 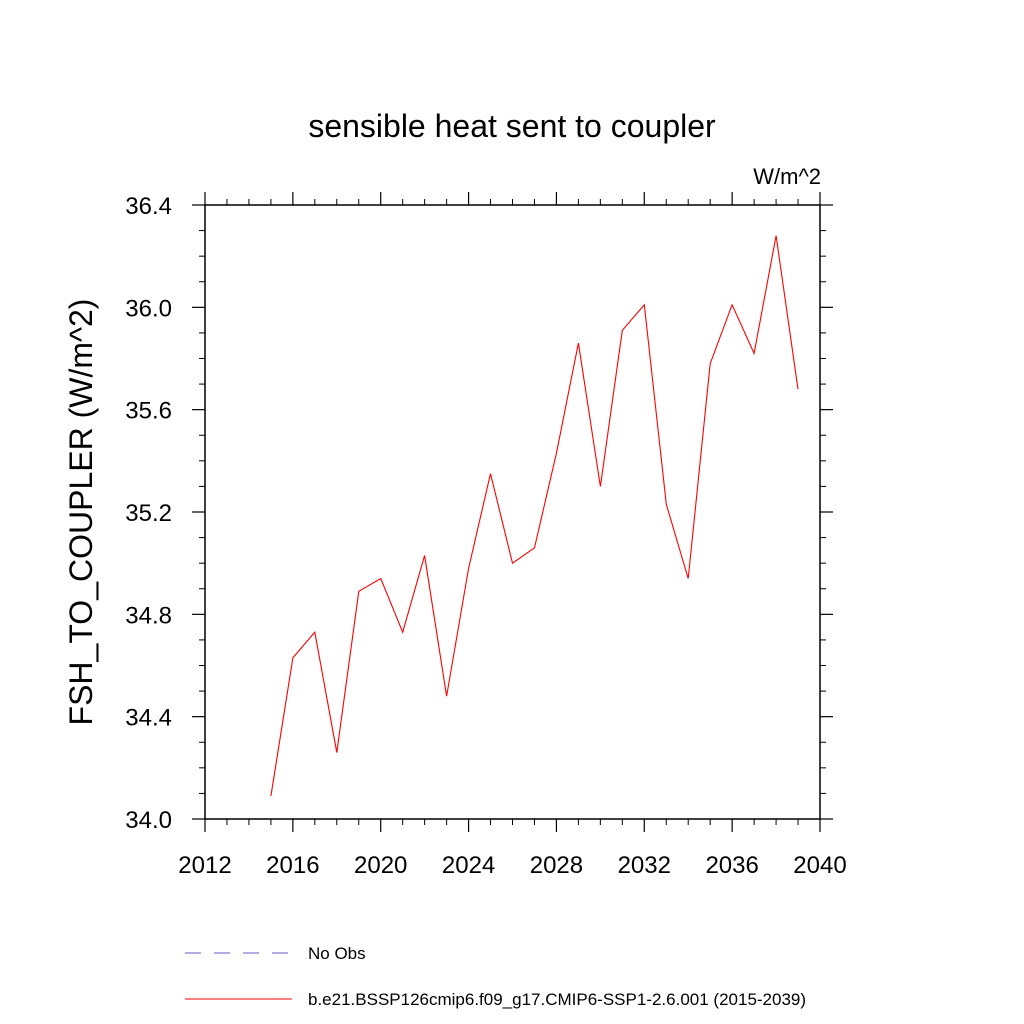 What do you see at coordinates (148, 718) in the screenshot?
I see `y-tick-label: 34.4` at bounding box center [148, 718].